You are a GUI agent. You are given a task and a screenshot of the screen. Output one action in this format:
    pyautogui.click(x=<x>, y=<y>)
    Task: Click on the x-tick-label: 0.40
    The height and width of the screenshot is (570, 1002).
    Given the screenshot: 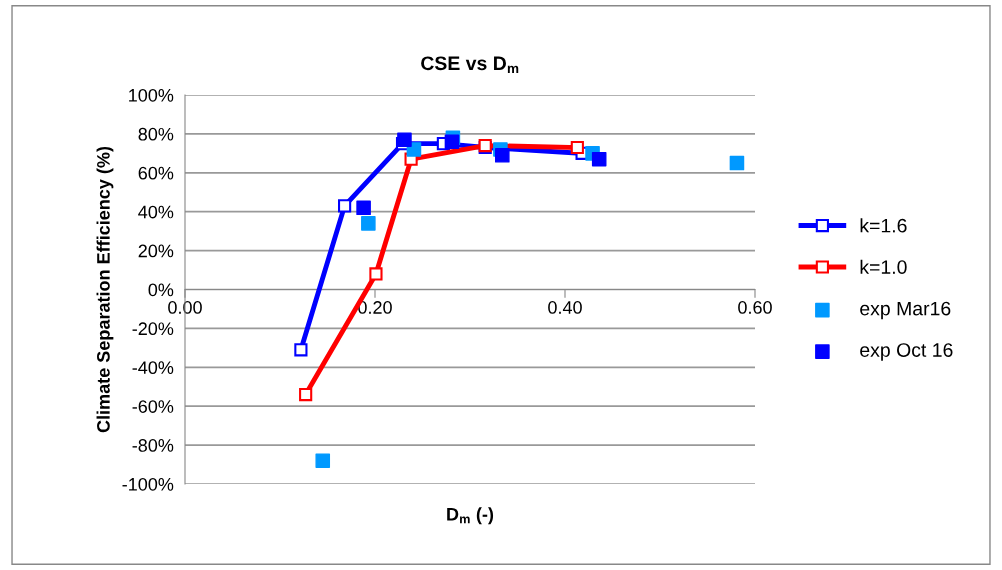 What is the action you would take?
    pyautogui.click(x=565, y=307)
    